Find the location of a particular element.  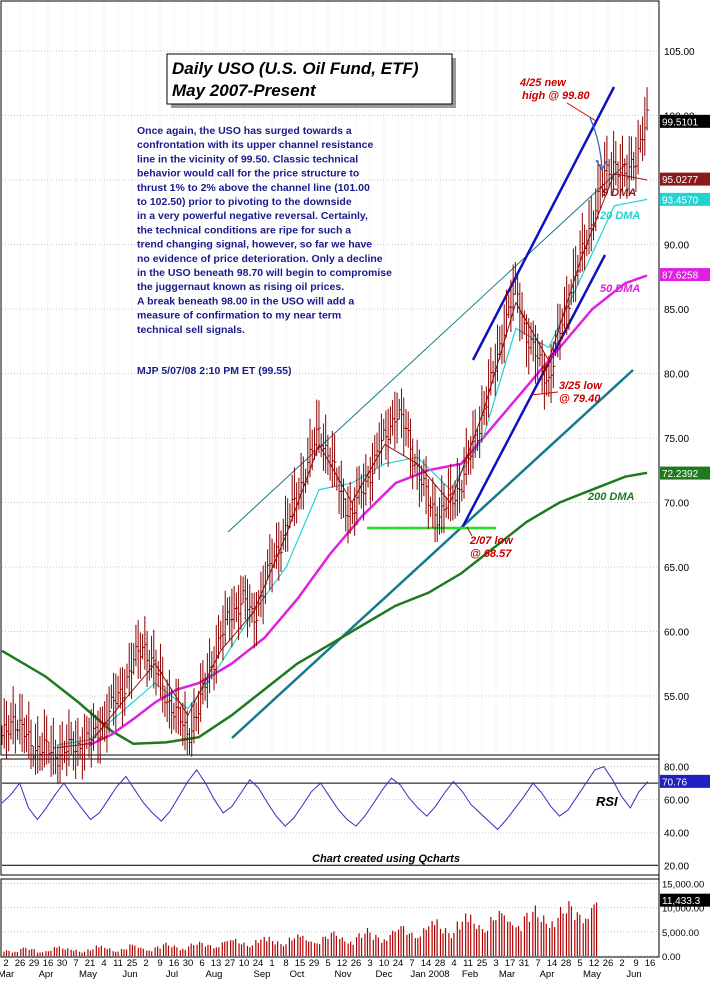

x-month-label: Feb is located at coordinates (470, 974).